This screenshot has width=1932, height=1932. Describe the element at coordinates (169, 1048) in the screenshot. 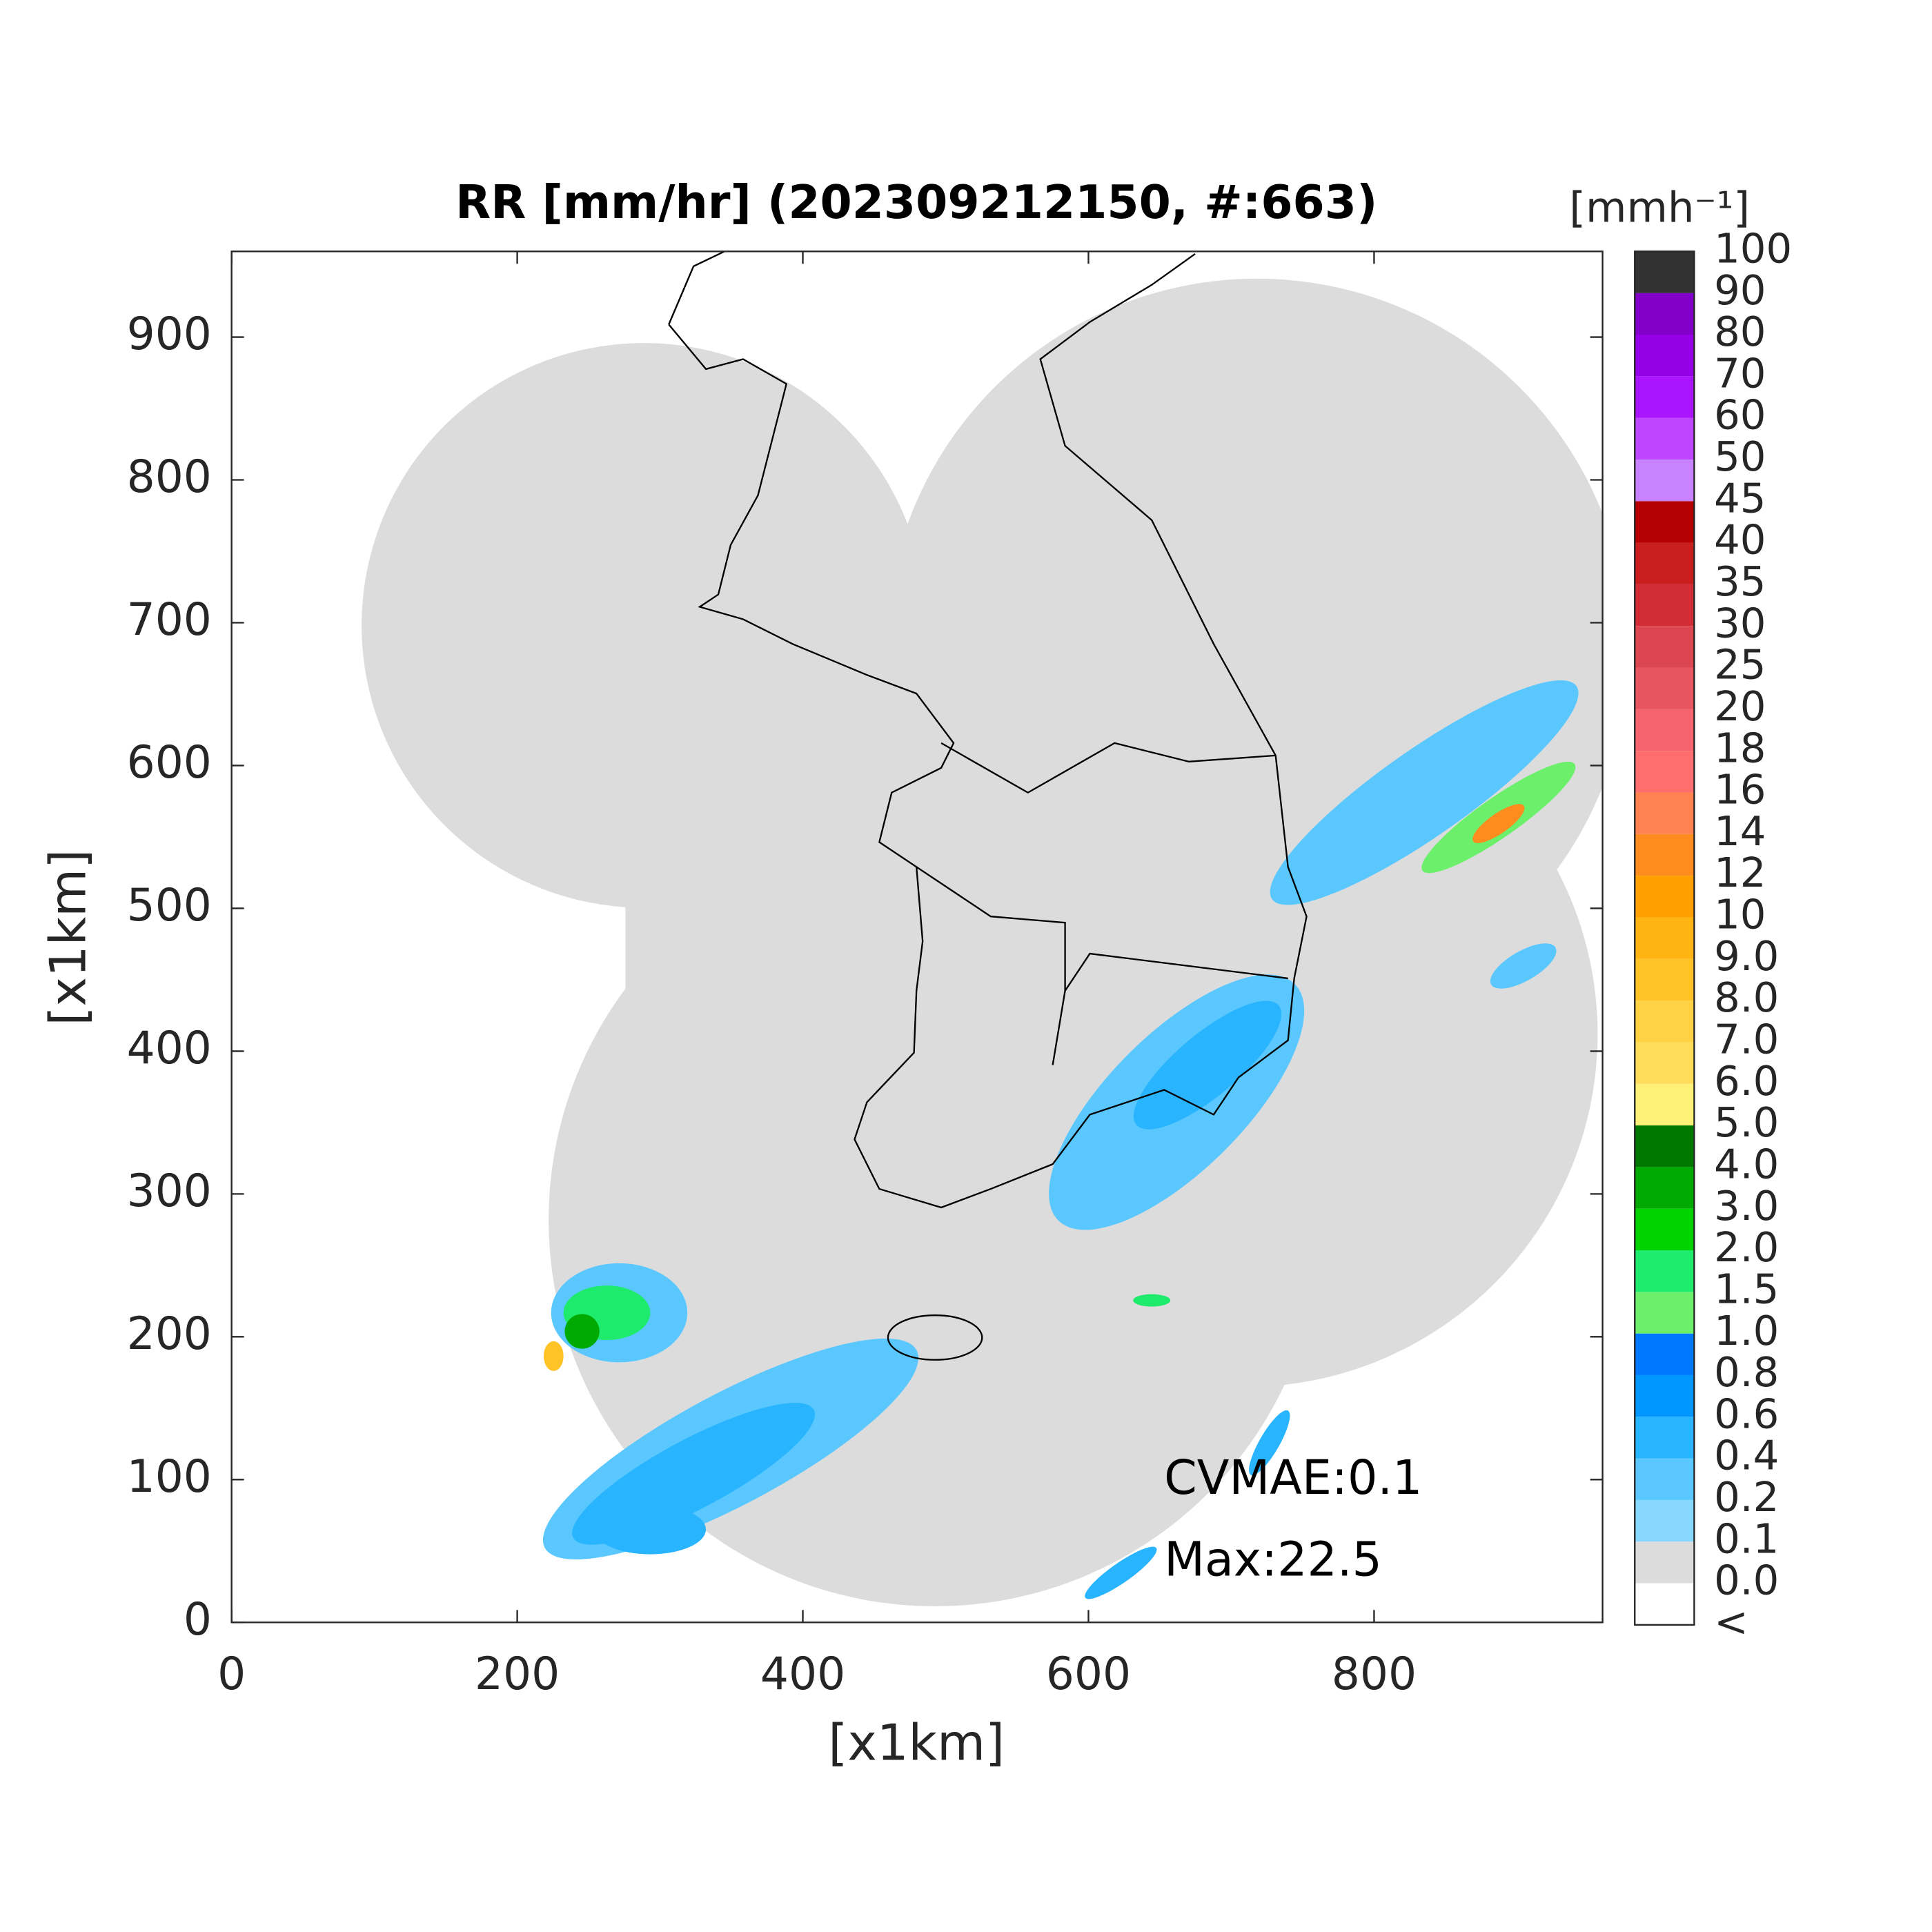

I see `y-tick-label: 400` at that location.